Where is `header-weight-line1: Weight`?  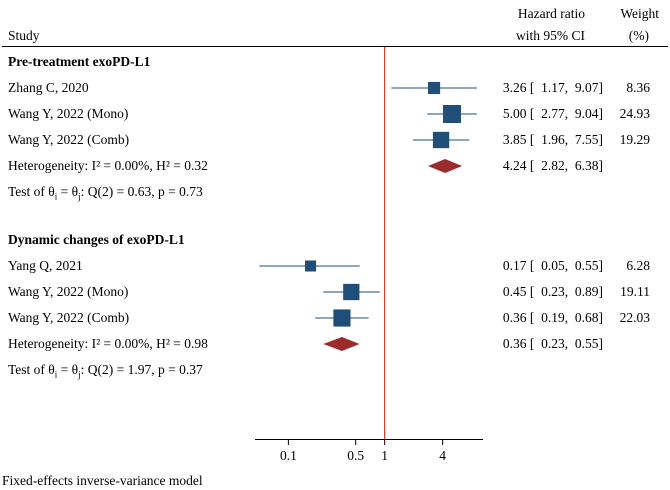 header-weight-line1: Weight is located at coordinates (639, 13).